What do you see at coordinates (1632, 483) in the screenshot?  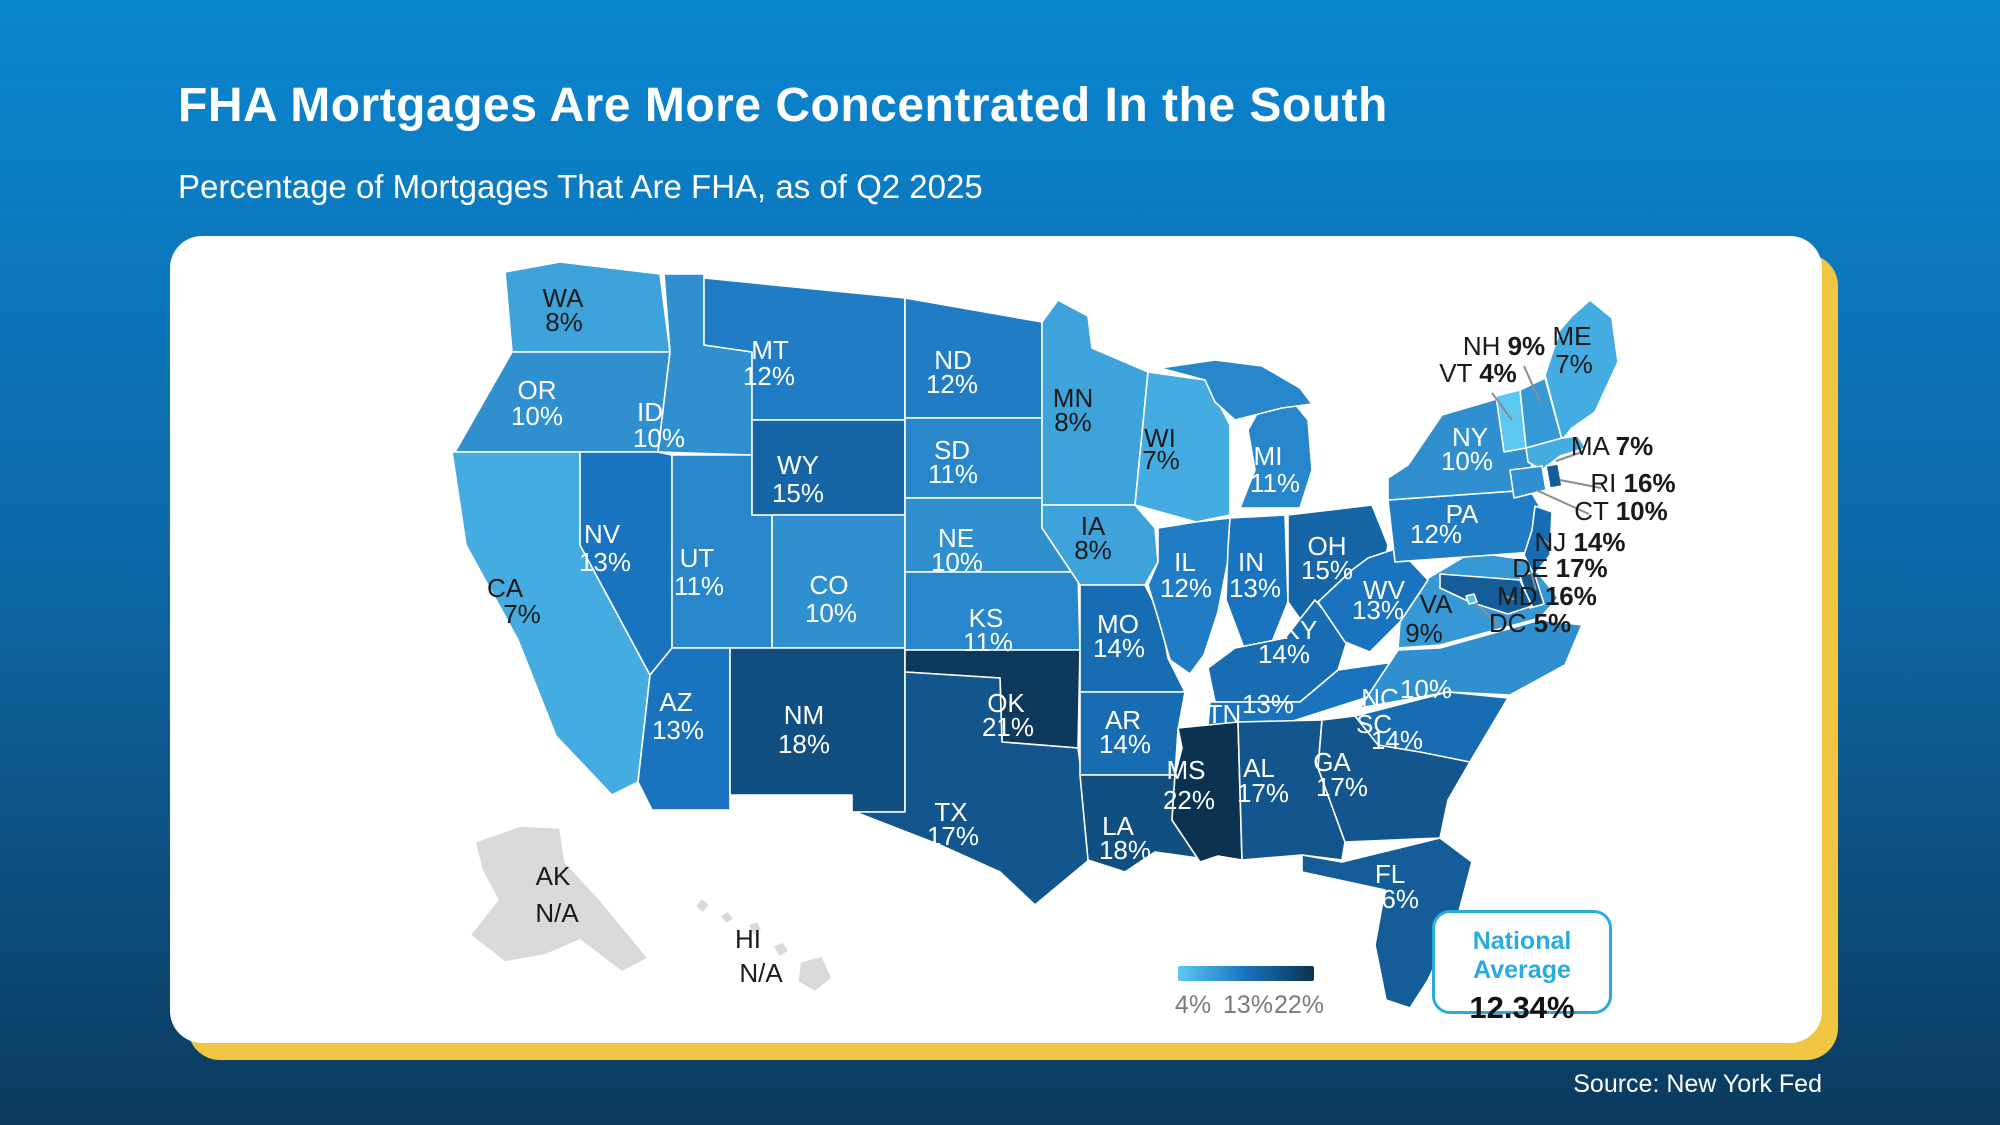 I see `state-ri-label: RI 16%` at bounding box center [1632, 483].